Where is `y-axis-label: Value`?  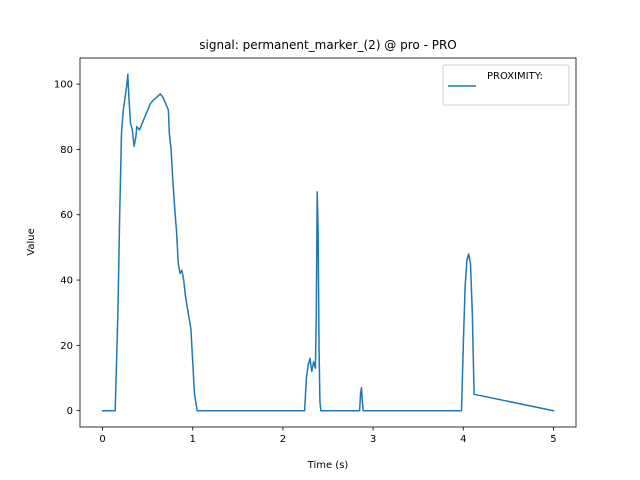
y-axis-label: Value is located at coordinates (31, 241).